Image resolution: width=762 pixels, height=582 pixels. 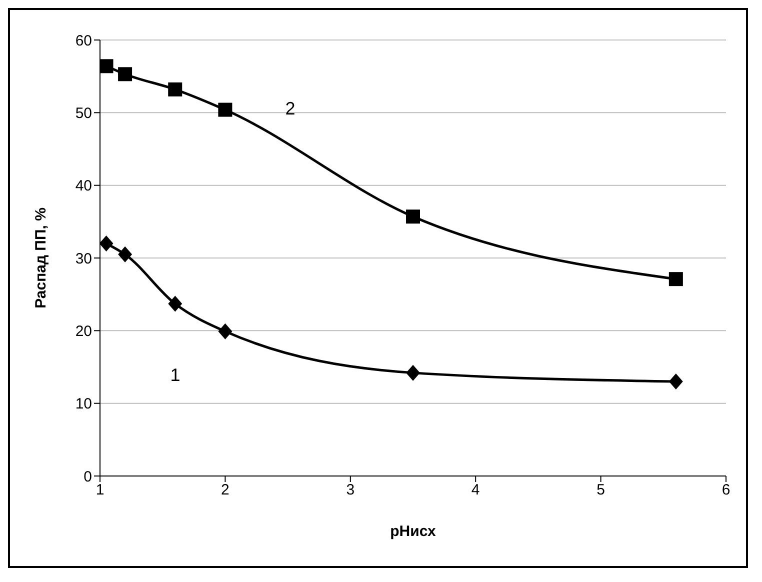 I want to click on x-axis-title: pHисх, so click(x=413, y=531).